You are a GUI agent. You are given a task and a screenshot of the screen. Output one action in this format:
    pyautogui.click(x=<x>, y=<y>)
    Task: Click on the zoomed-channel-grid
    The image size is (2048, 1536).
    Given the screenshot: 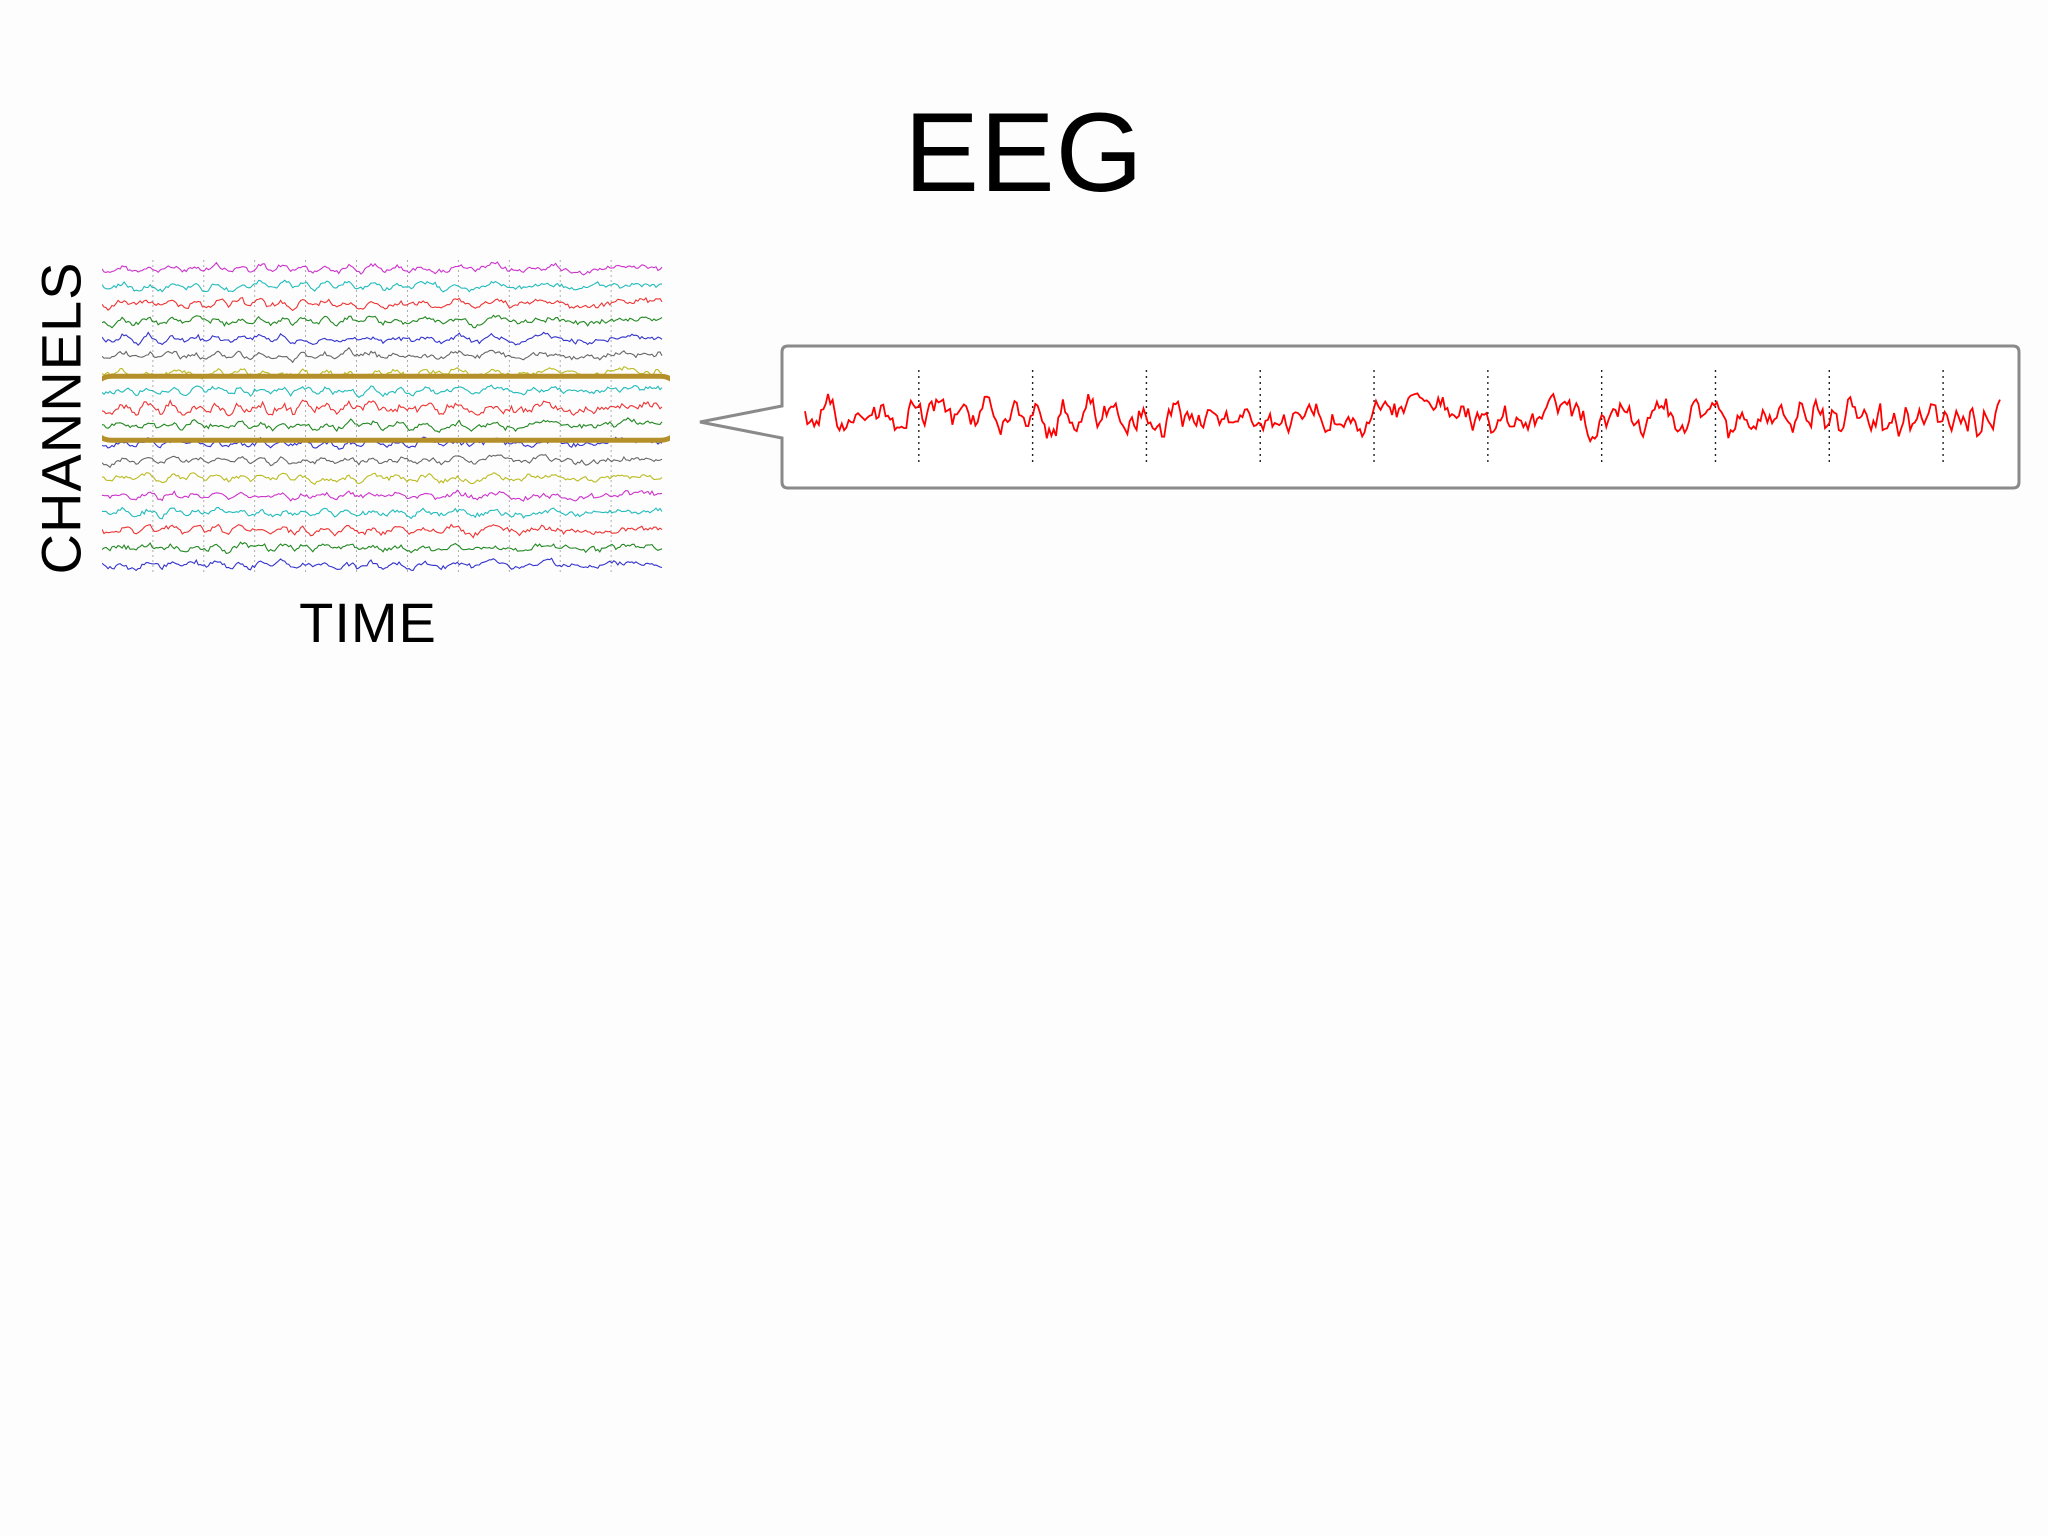 What is the action you would take?
    pyautogui.click(x=1431, y=417)
    